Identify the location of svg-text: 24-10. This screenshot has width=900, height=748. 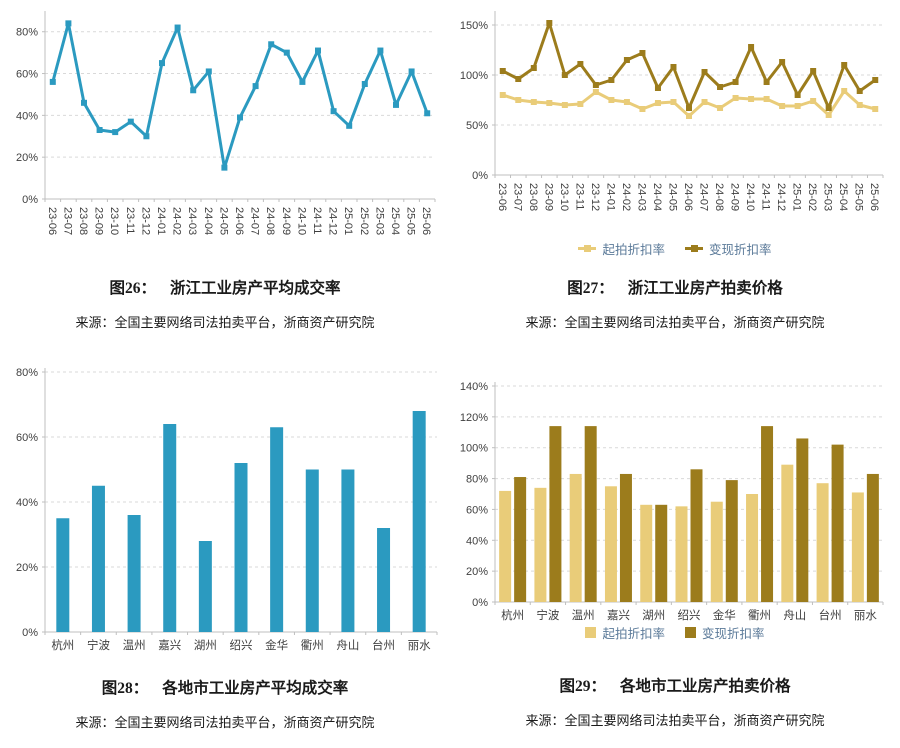
(750, 197).